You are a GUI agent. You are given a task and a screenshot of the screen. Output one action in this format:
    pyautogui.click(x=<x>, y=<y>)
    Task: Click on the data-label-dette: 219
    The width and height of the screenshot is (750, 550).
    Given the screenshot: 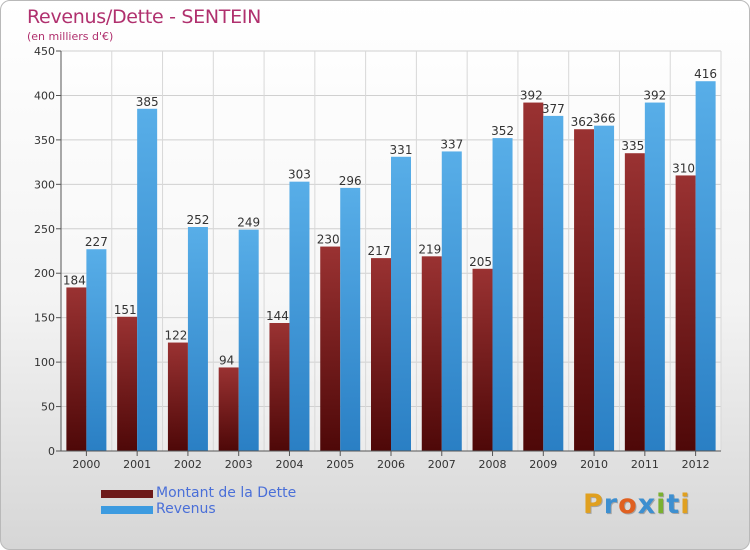 What is the action you would take?
    pyautogui.click(x=429, y=249)
    